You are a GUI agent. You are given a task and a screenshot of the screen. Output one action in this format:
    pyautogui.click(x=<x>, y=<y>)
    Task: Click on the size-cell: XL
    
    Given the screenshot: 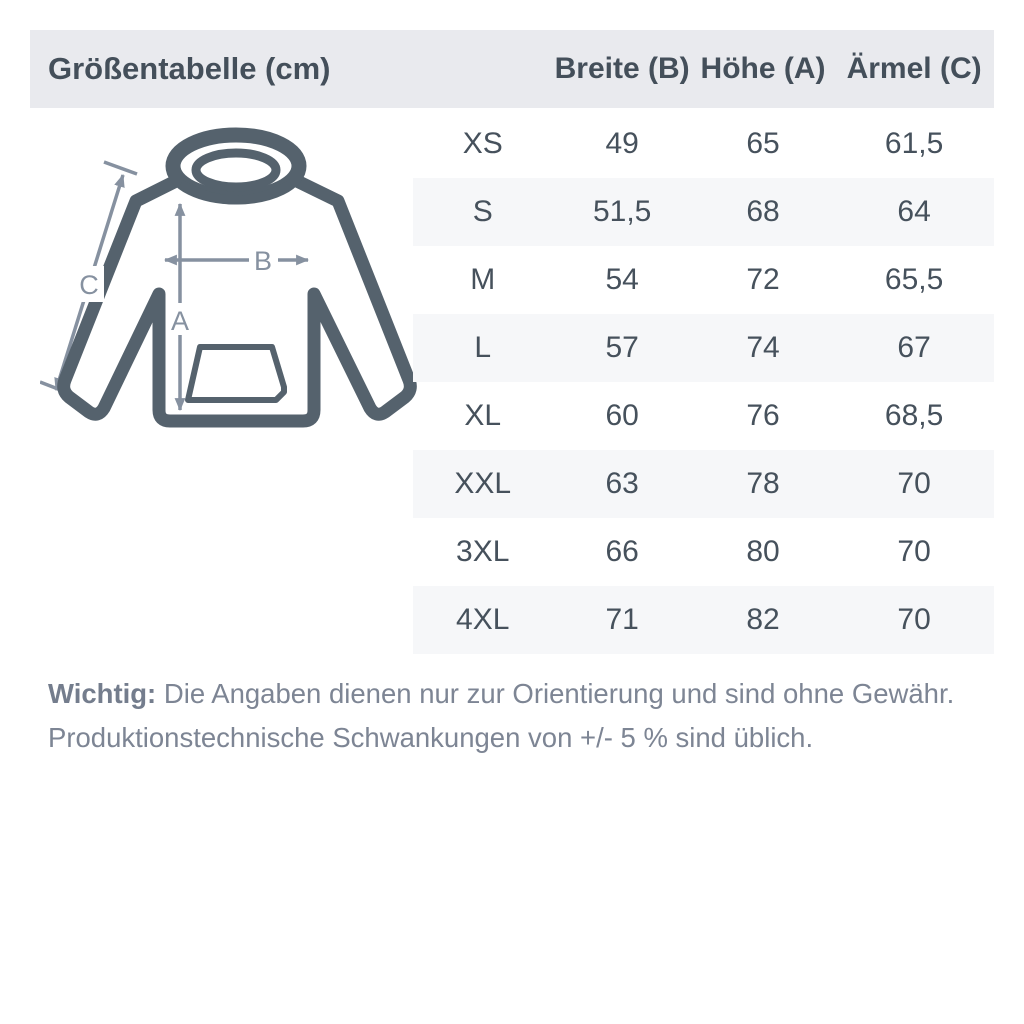 What is the action you would take?
    pyautogui.click(x=483, y=415)
    